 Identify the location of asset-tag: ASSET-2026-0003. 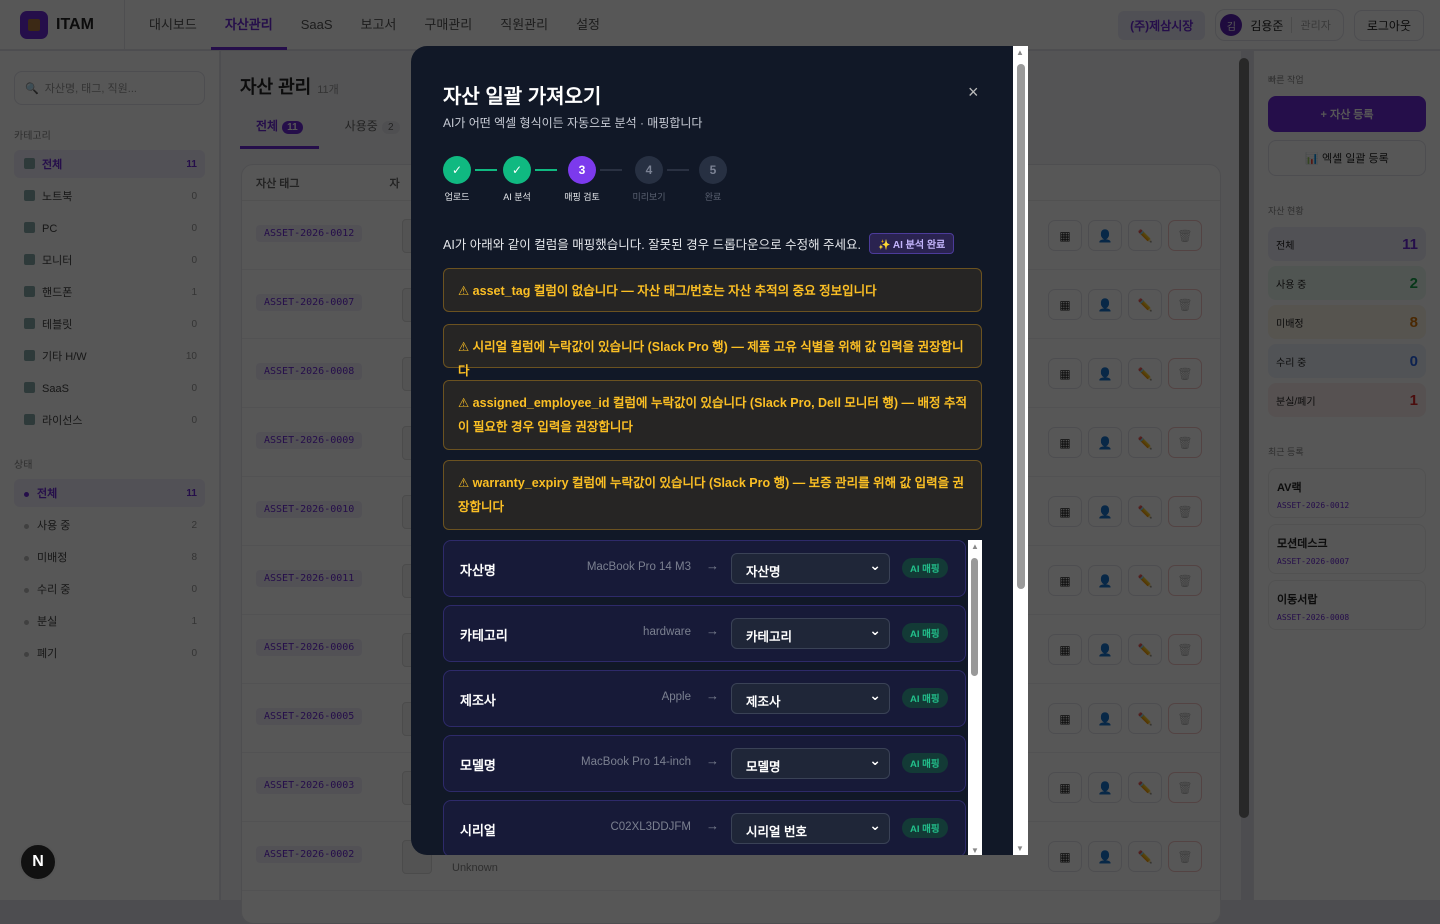
(309, 785).